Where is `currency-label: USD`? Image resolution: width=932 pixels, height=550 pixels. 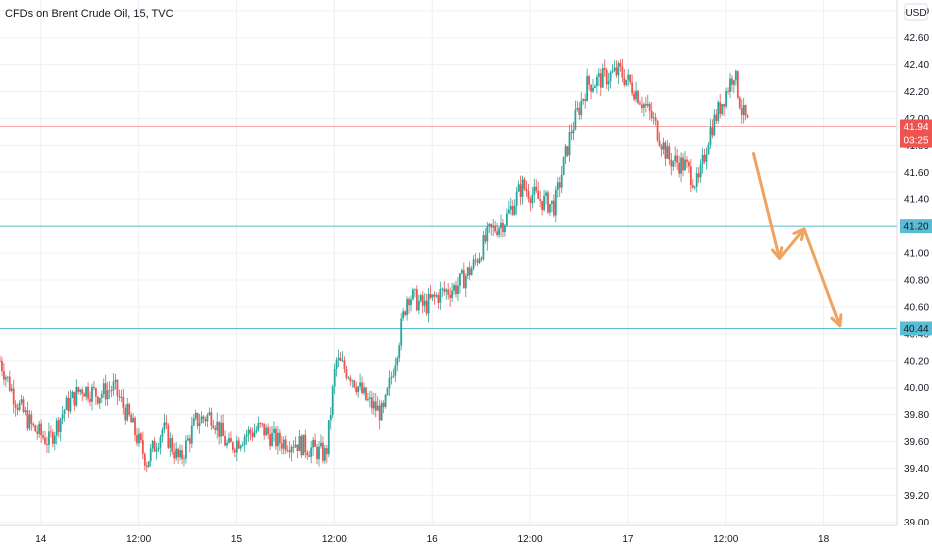 currency-label: USD is located at coordinates (915, 13).